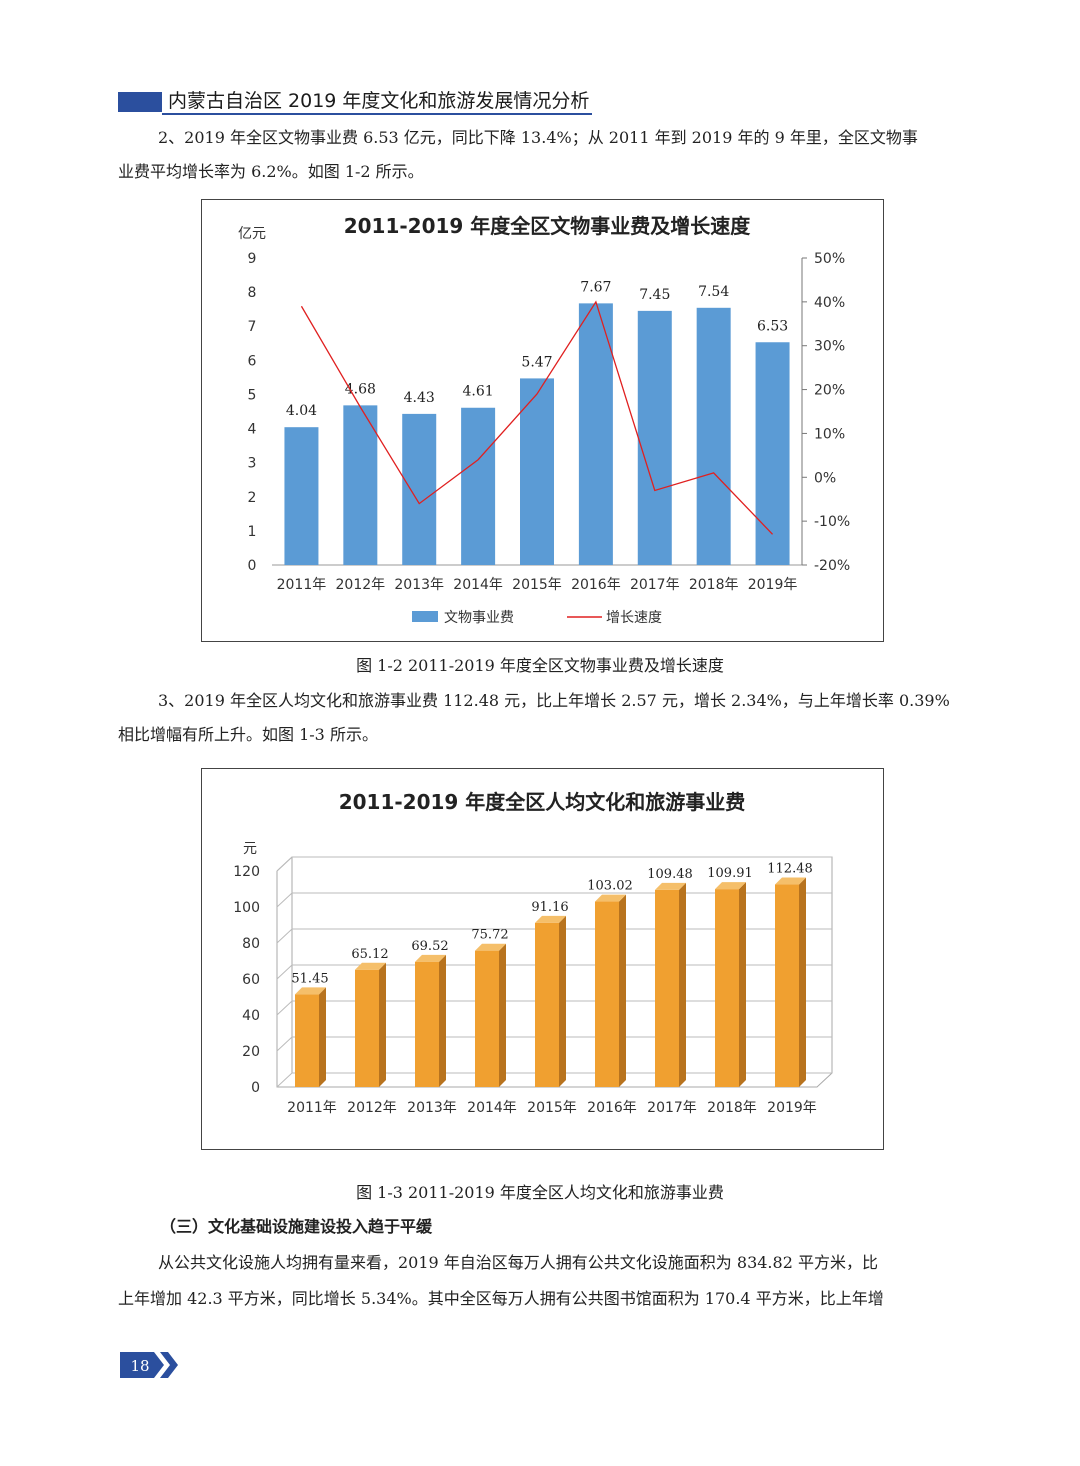  What do you see at coordinates (248, 734) in the screenshot?
I see `paragraph-line: 相比增幅有所上升。如图 1-3 所示。` at bounding box center [248, 734].